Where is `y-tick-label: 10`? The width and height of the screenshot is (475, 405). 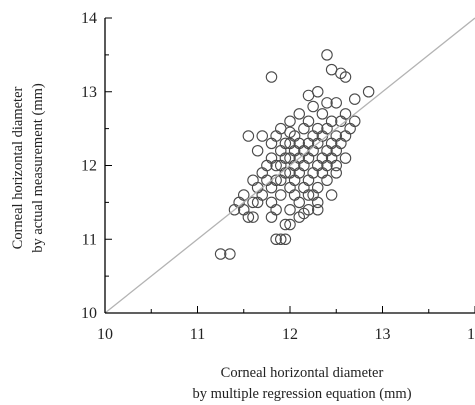
y-tick-label: 10 is located at coordinates (89, 313).